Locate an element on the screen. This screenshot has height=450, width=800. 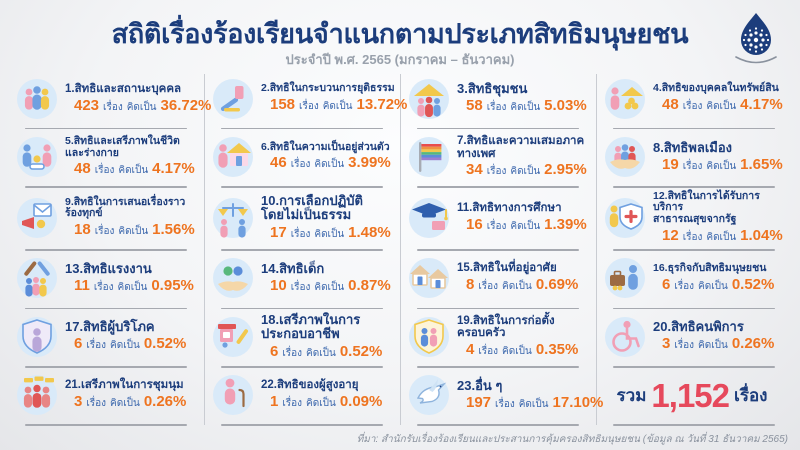
count-value: 12 is located at coordinates (670, 235).